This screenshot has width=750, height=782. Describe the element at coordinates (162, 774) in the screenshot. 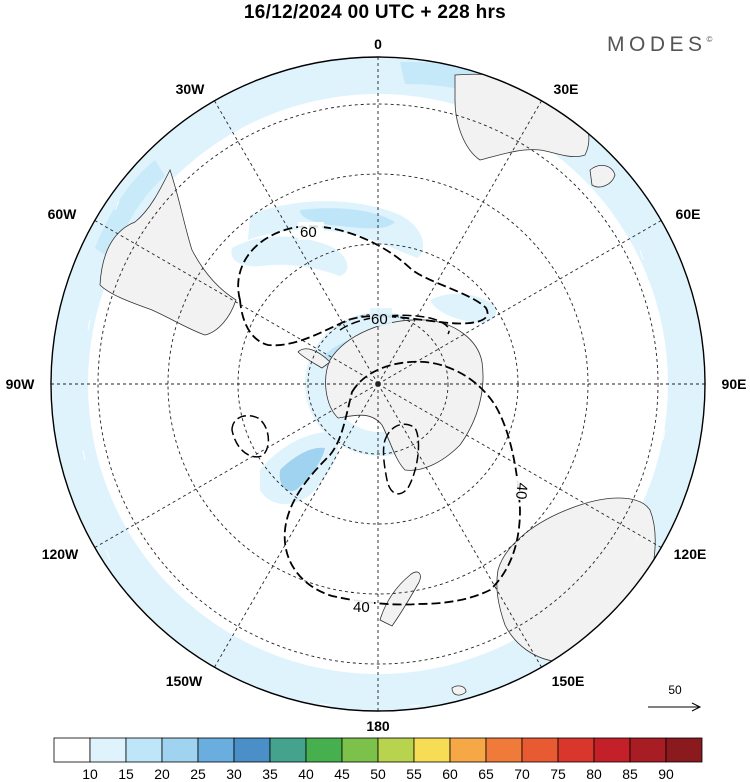

I see `colorbar-tick-label: 20` at that location.